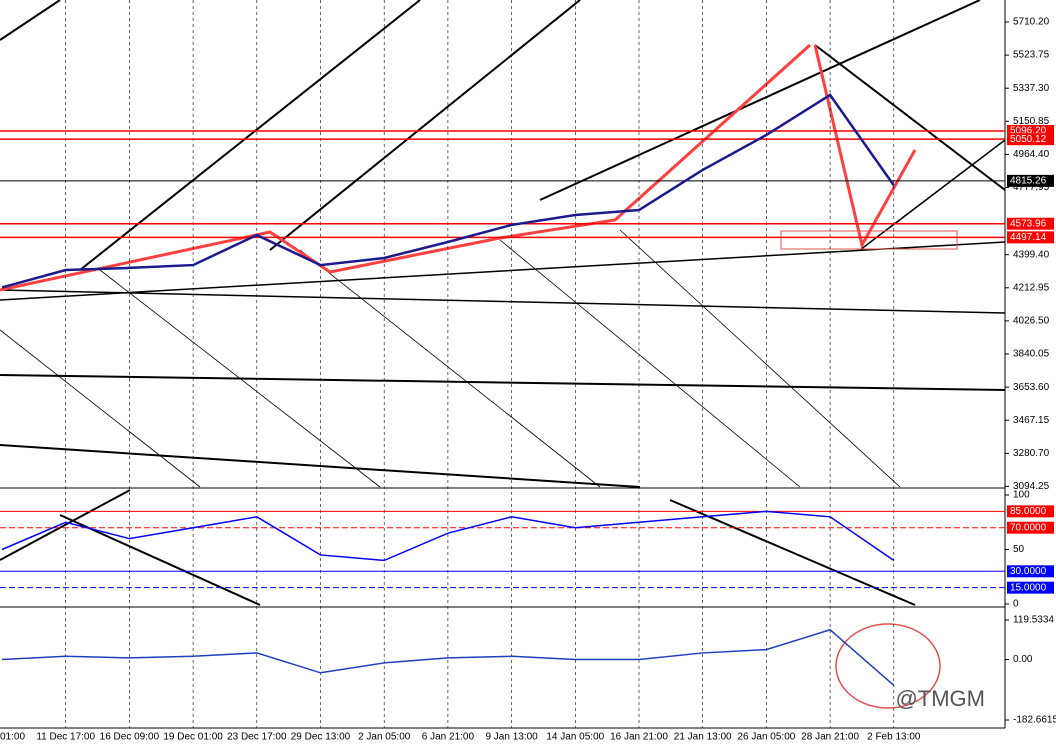  I want to click on level-label: 4815.26, so click(1028, 181).